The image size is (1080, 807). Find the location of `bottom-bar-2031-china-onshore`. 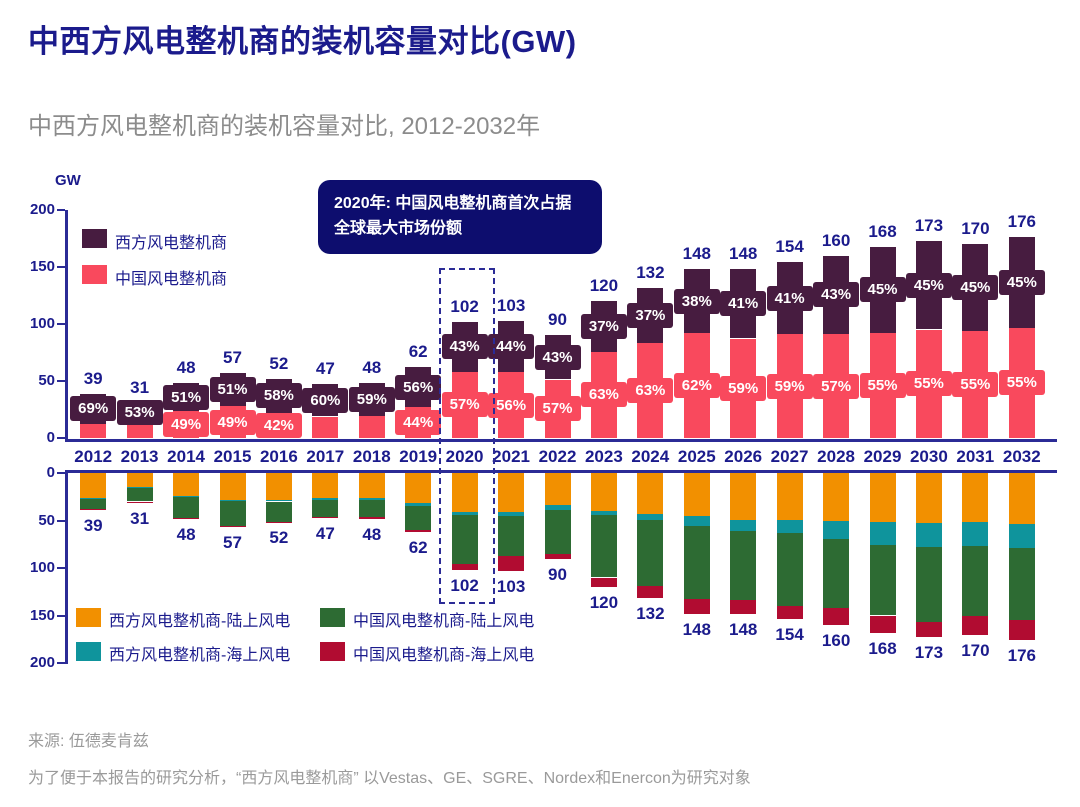

bottom-bar-2031-china-onshore is located at coordinates (975, 581).